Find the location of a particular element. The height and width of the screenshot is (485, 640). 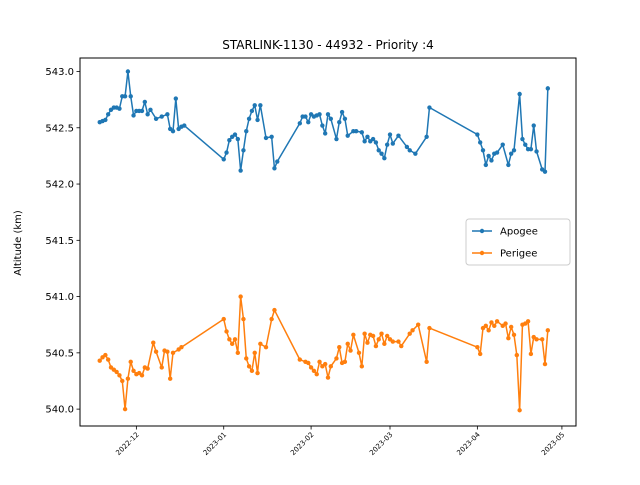

y-tick-label: 540.0 is located at coordinates (59, 410).